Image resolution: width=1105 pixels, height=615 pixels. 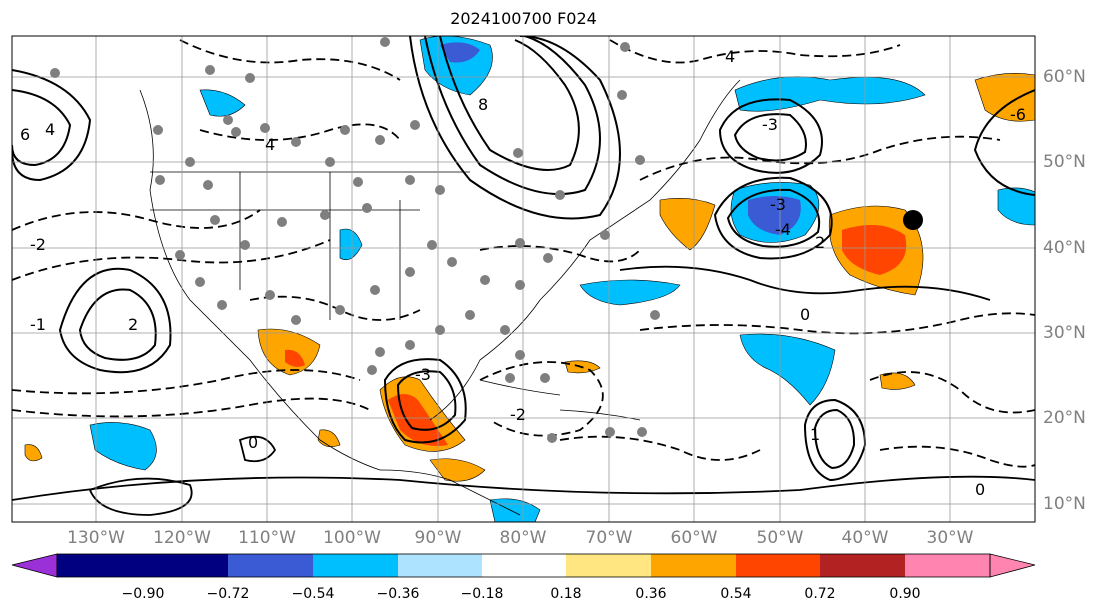 I want to click on contour-label: 1, so click(x=815, y=434).